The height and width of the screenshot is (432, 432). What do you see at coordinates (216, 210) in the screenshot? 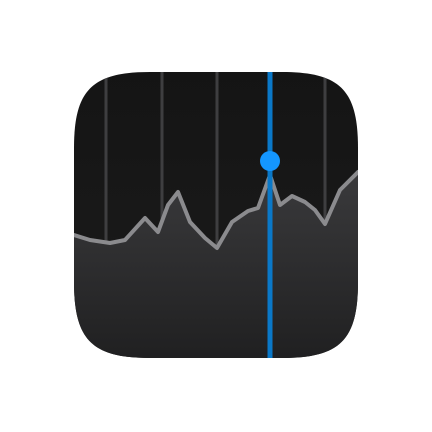
I see `price-line` at bounding box center [216, 210].